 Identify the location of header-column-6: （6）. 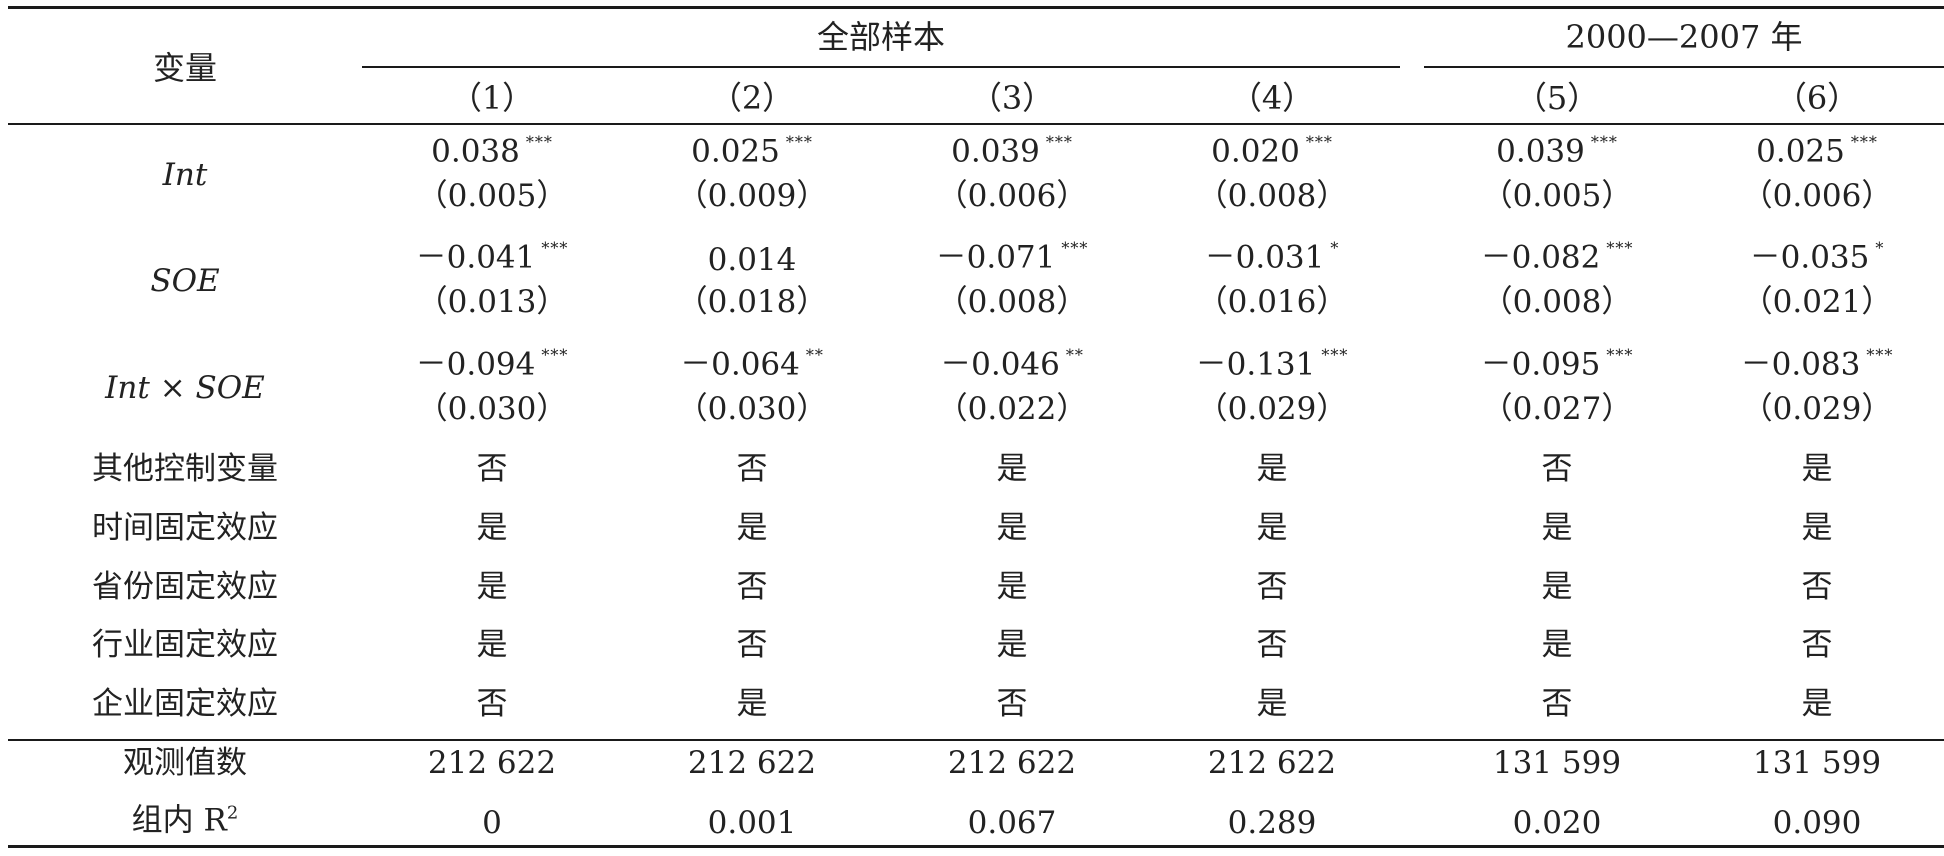
(1817, 98).